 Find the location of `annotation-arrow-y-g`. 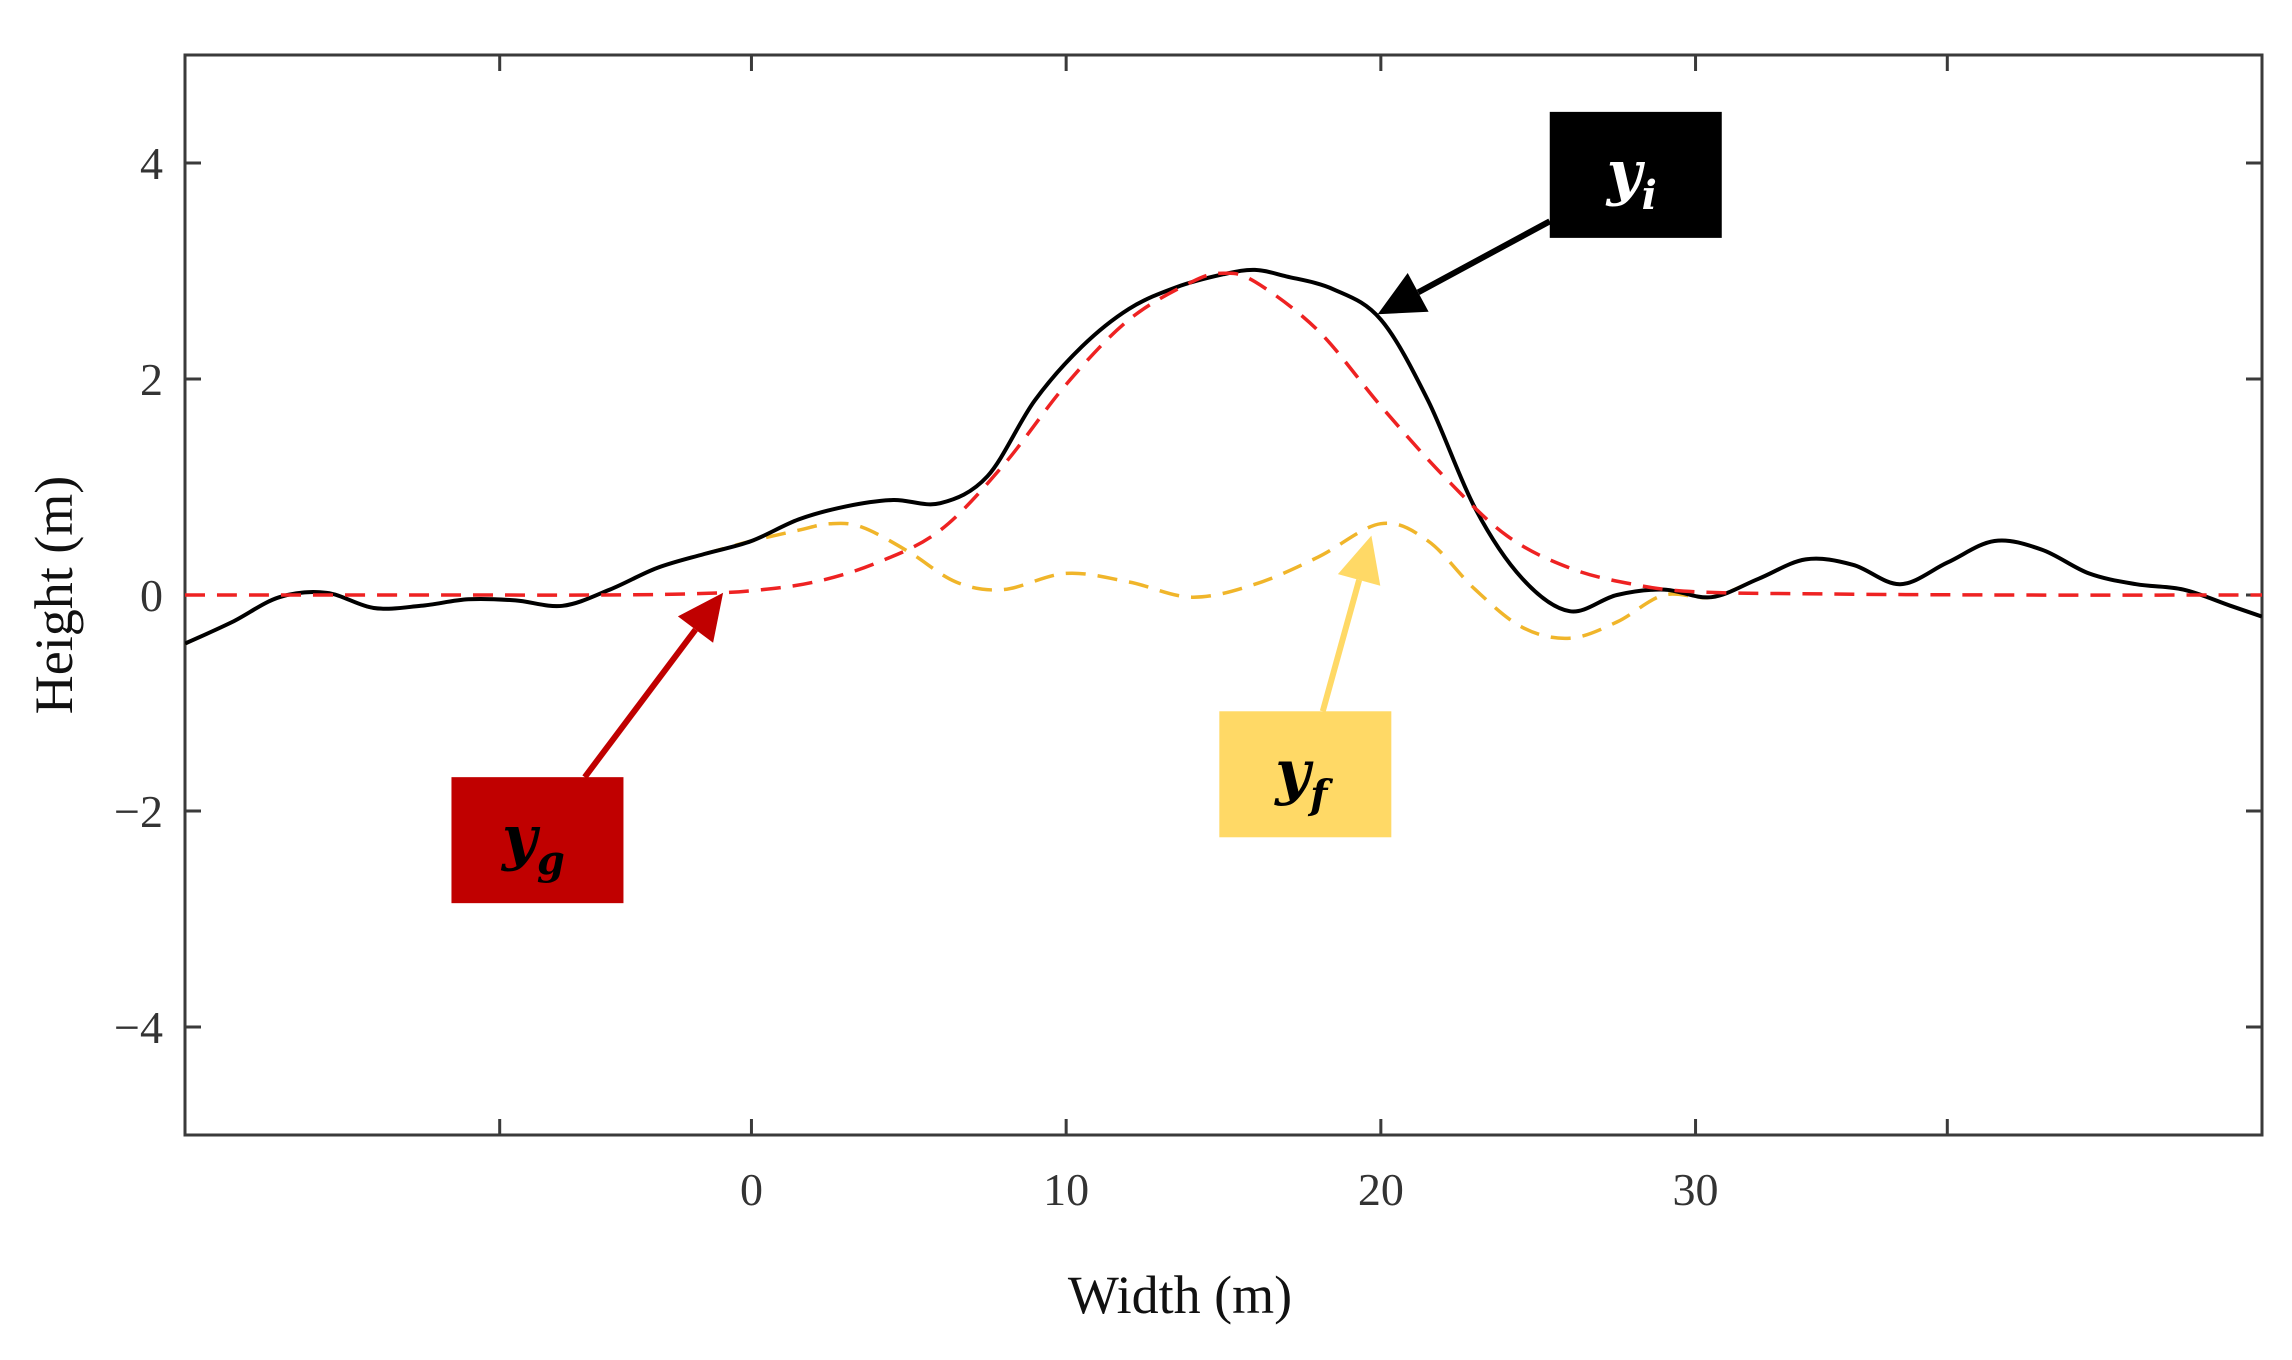

annotation-arrow-y-g is located at coordinates (640, 703).